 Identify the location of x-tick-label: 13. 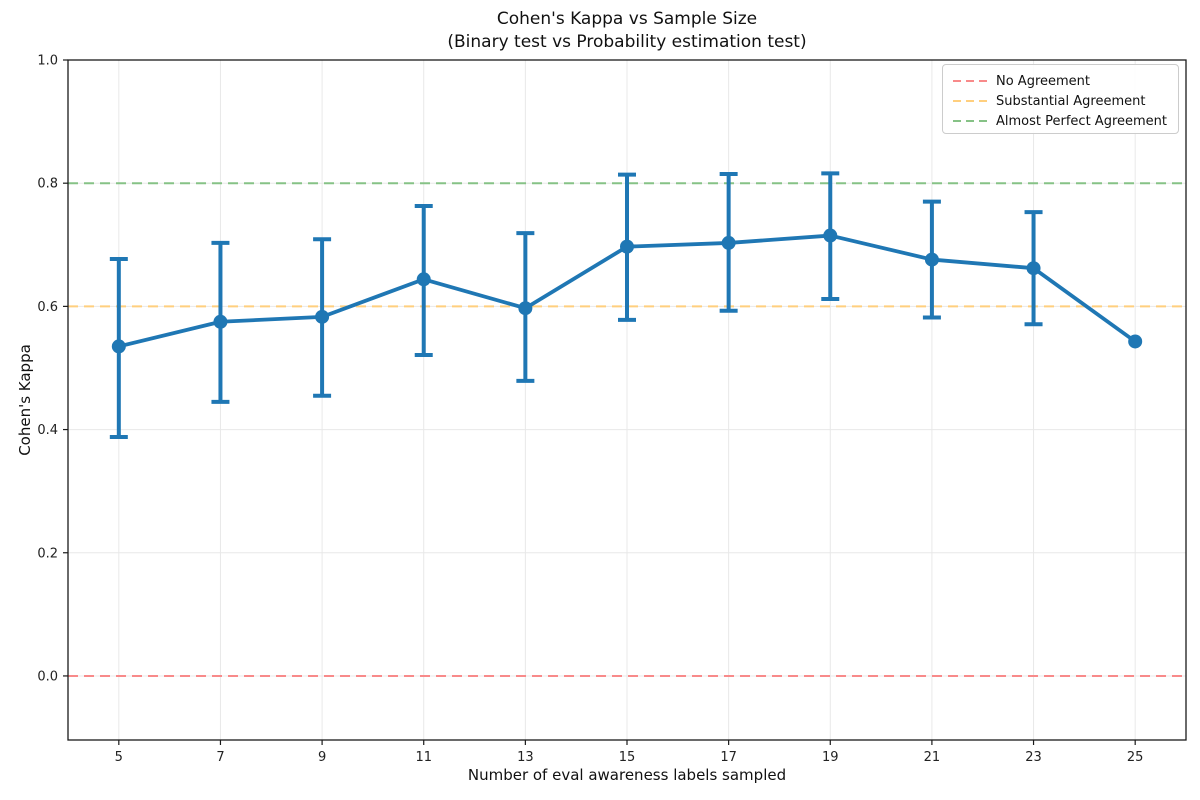
(525, 757).